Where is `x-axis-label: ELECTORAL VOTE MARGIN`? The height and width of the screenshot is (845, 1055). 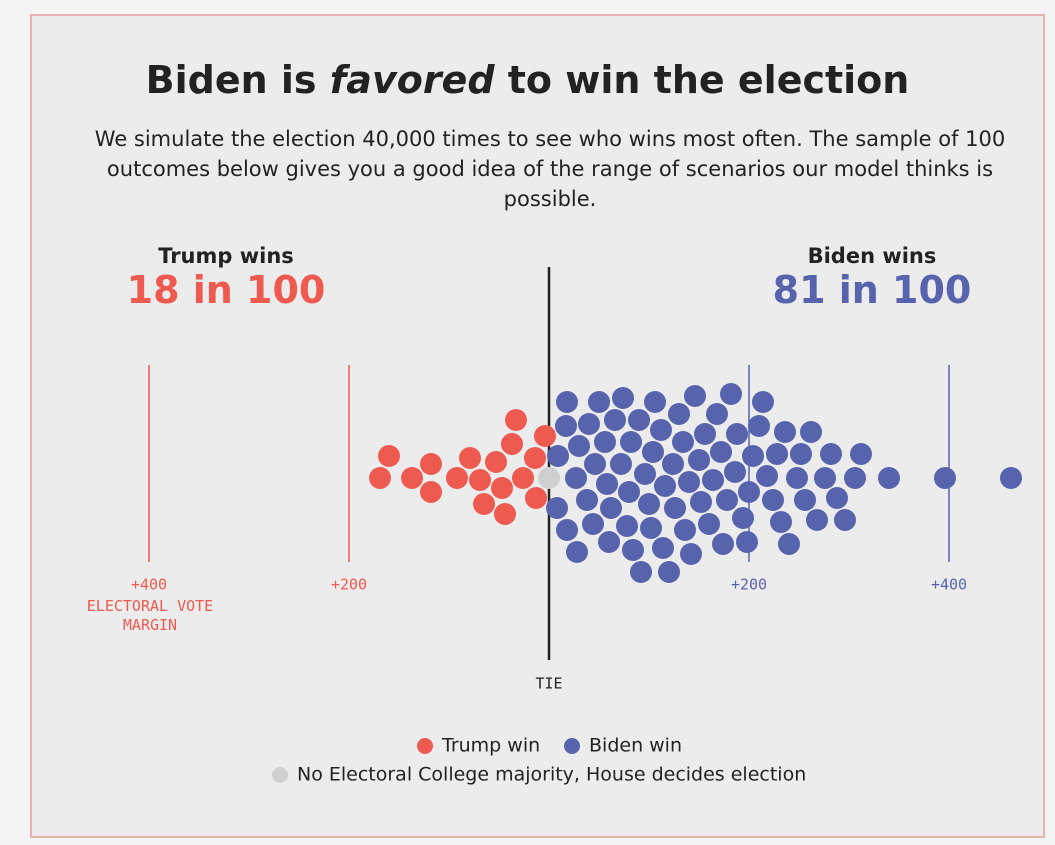 x-axis-label: ELECTORAL VOTE MARGIN is located at coordinates (150, 615).